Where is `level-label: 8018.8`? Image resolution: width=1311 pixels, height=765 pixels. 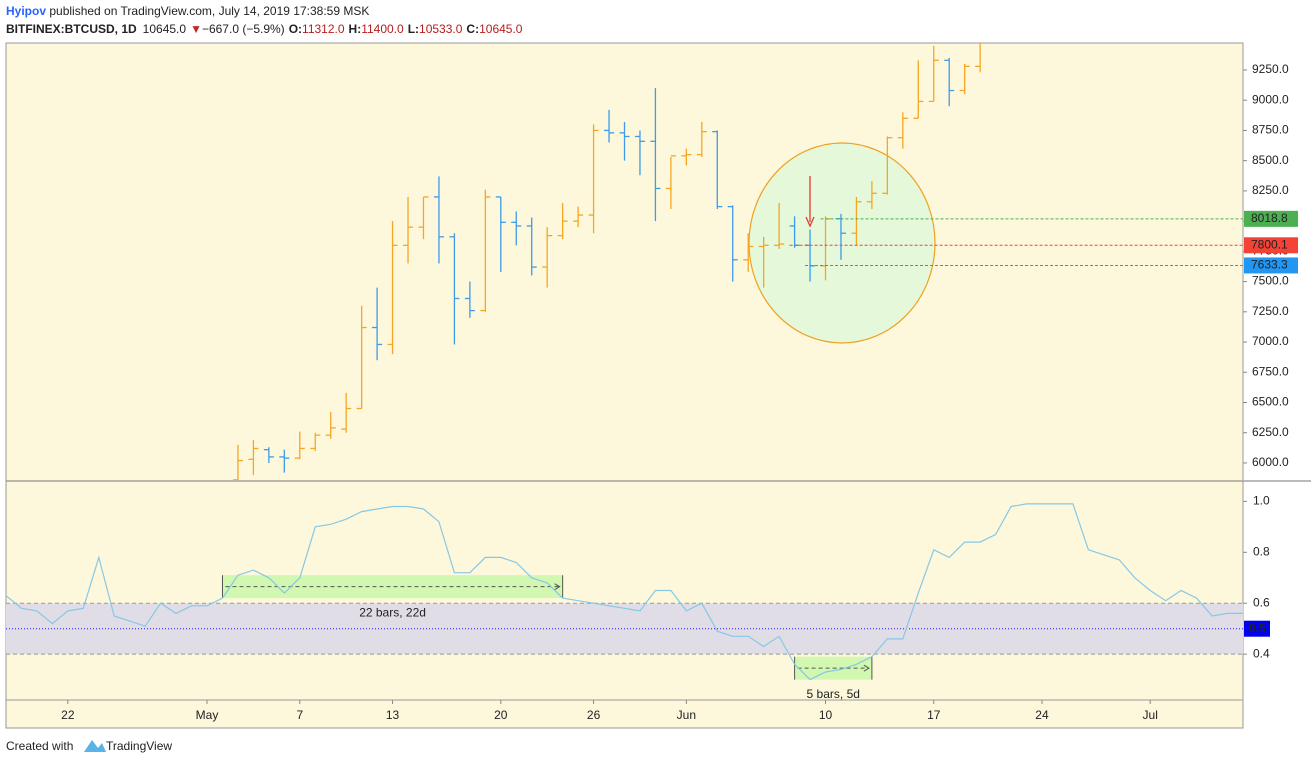
level-label: 8018.8 is located at coordinates (1269, 218).